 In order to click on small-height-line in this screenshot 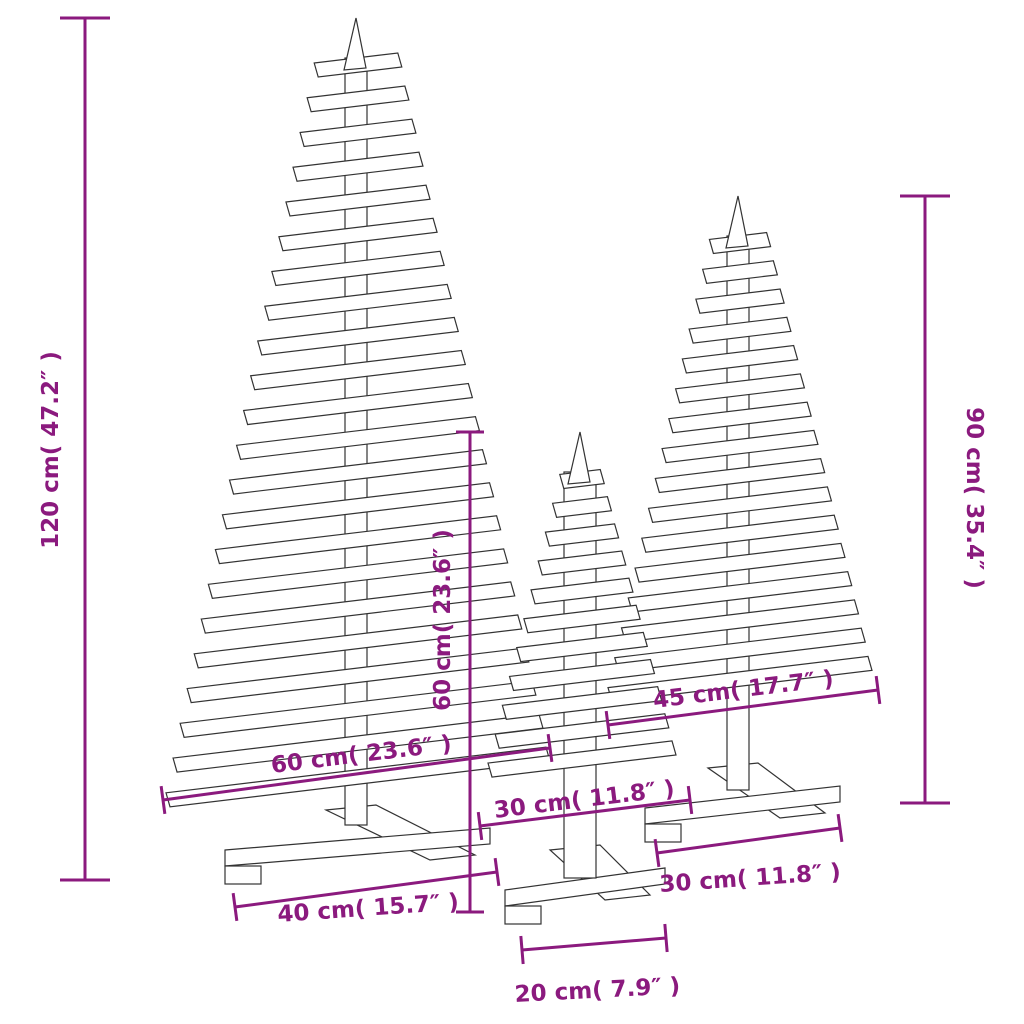, I will do `click(470, 672)`.